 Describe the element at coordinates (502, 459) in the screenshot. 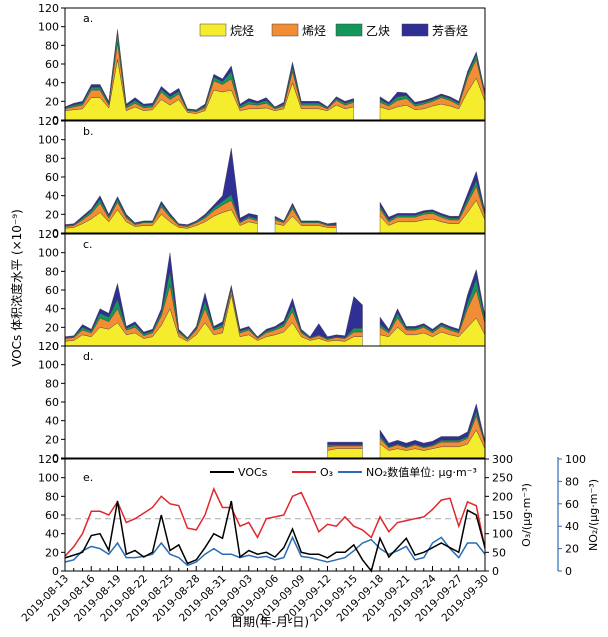

I see `o3-tick-label: 300` at that location.